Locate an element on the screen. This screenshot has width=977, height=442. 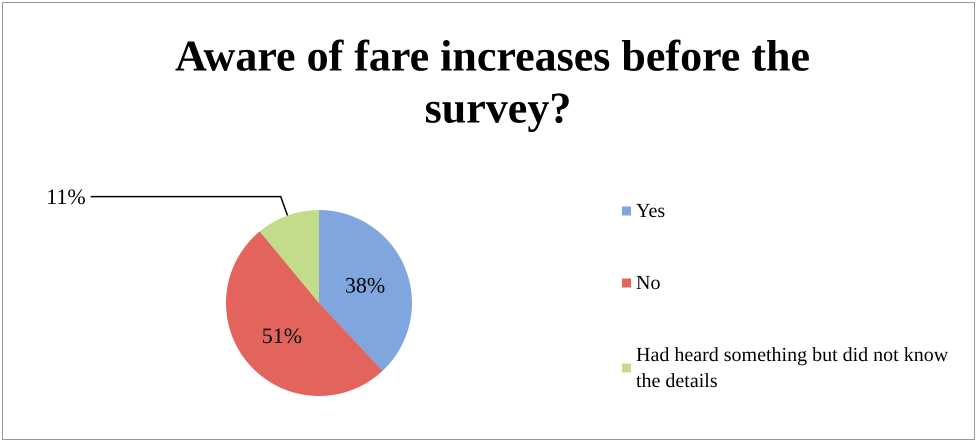
legend-label: Yes is located at coordinates (651, 211).